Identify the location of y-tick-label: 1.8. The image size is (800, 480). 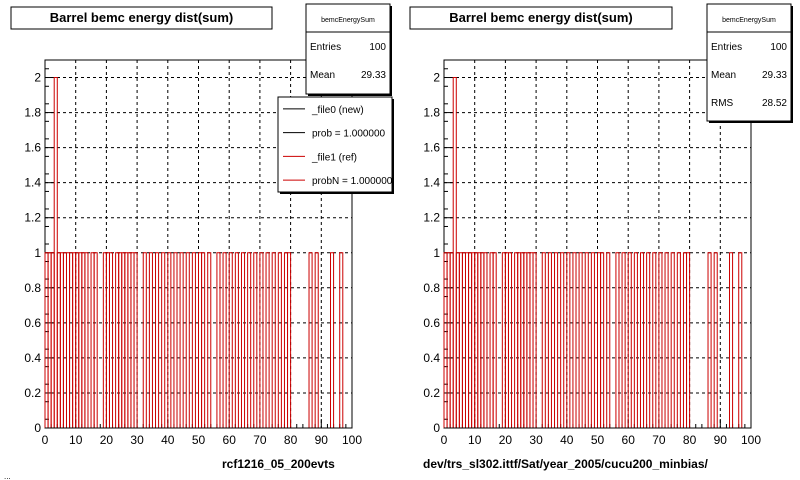
(431, 113).